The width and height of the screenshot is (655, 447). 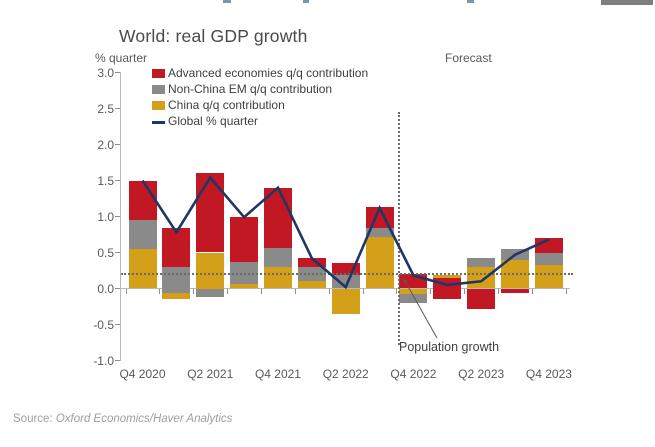 What do you see at coordinates (345, 374) in the screenshot?
I see `x-axis-tick-label: Q2 2022` at bounding box center [345, 374].